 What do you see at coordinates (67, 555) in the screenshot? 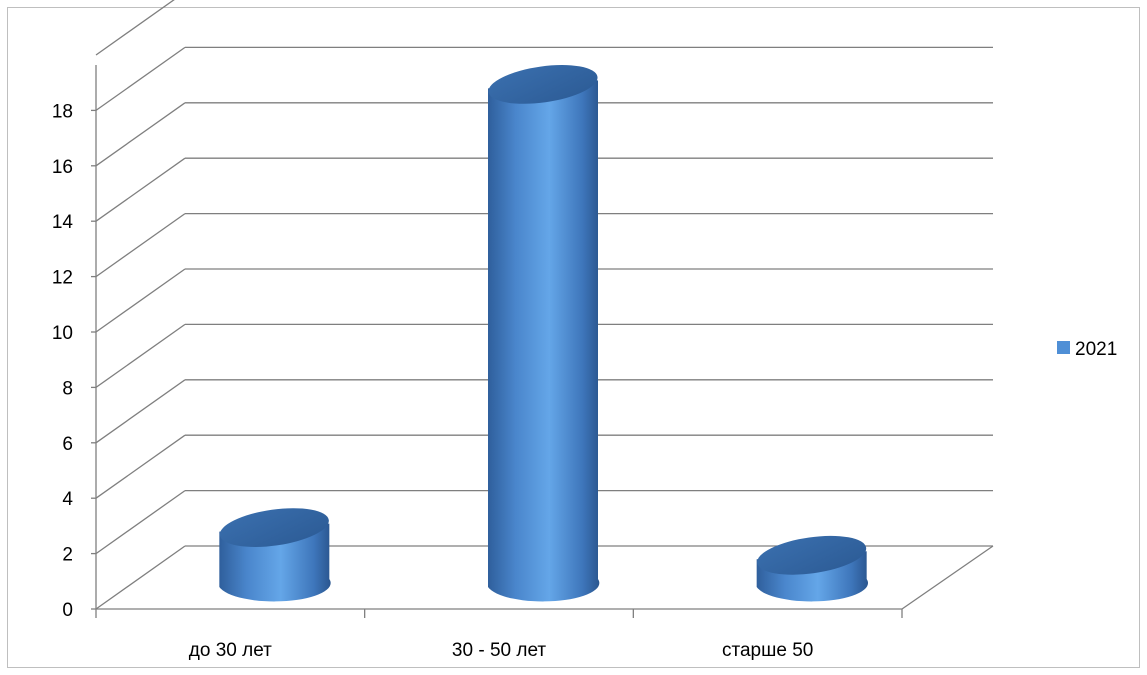
I see `y-tick-label-2: 2` at bounding box center [67, 555].